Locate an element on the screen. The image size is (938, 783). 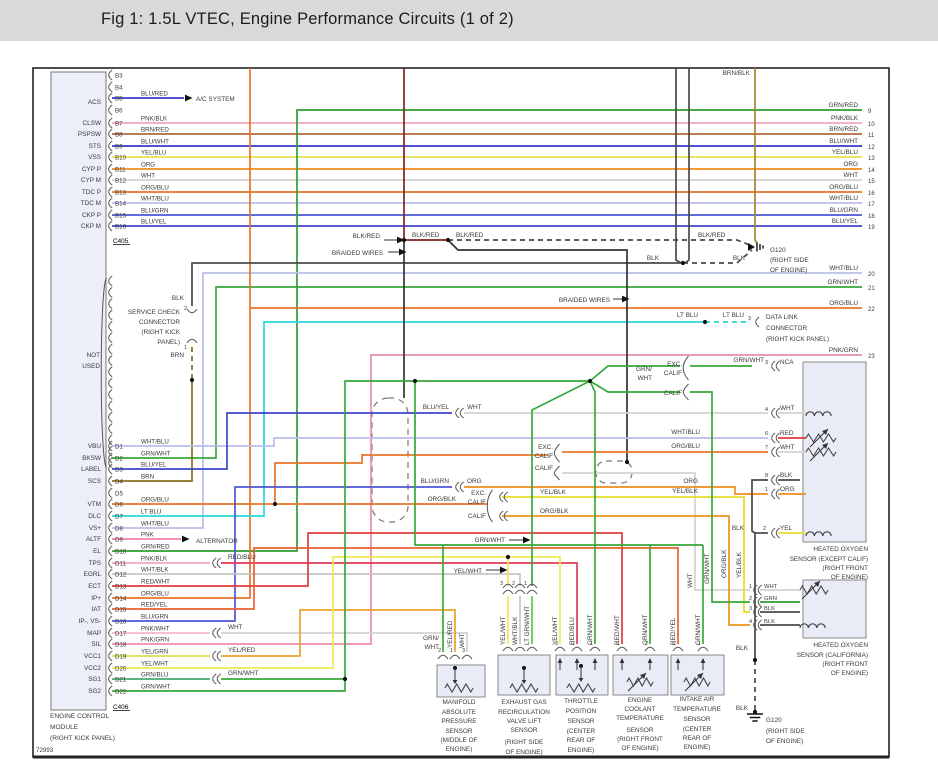
label-blk-red: BLK/RED is located at coordinates (712, 235).